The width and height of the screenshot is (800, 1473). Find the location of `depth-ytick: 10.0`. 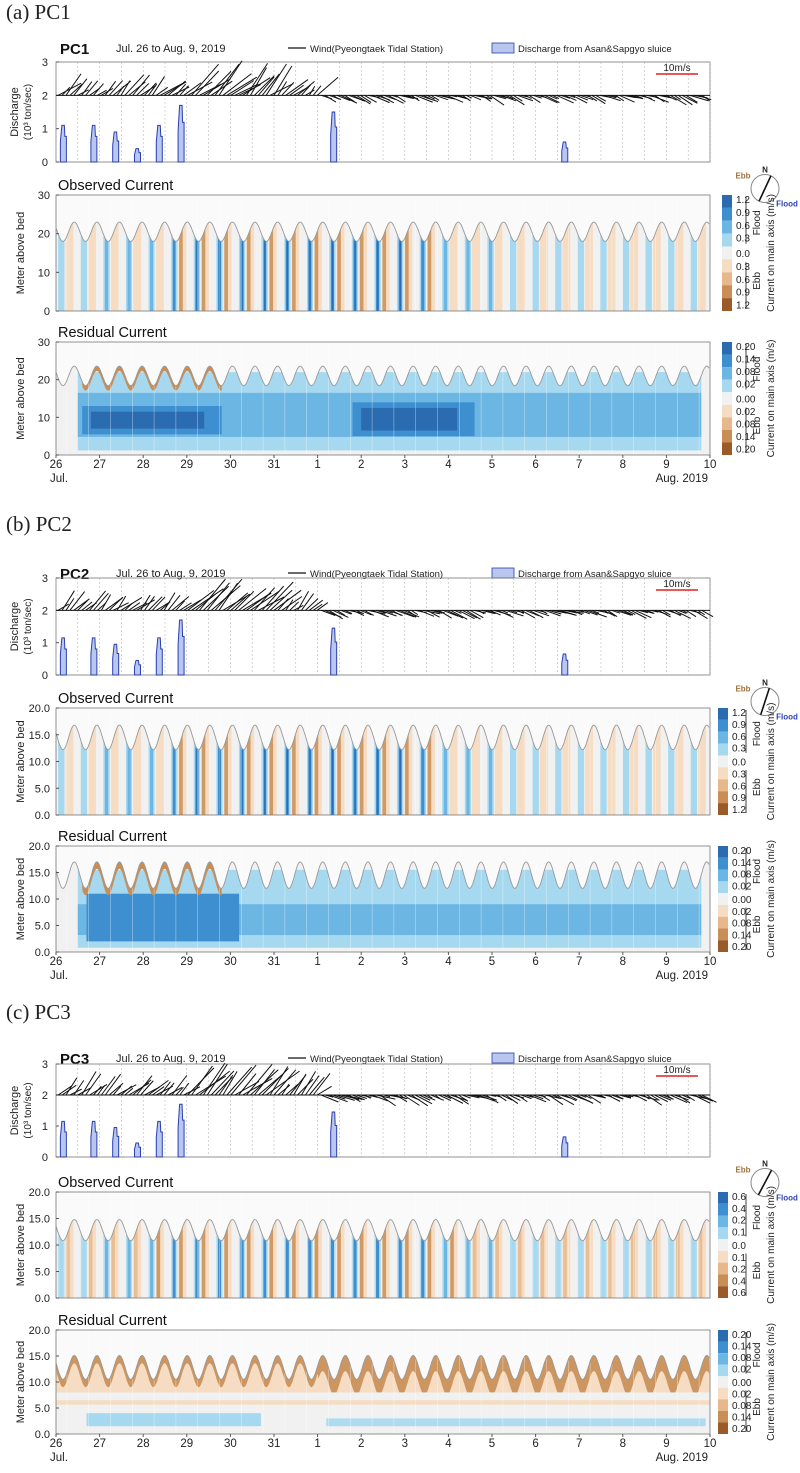

depth-ytick: 10.0 is located at coordinates (39, 900).